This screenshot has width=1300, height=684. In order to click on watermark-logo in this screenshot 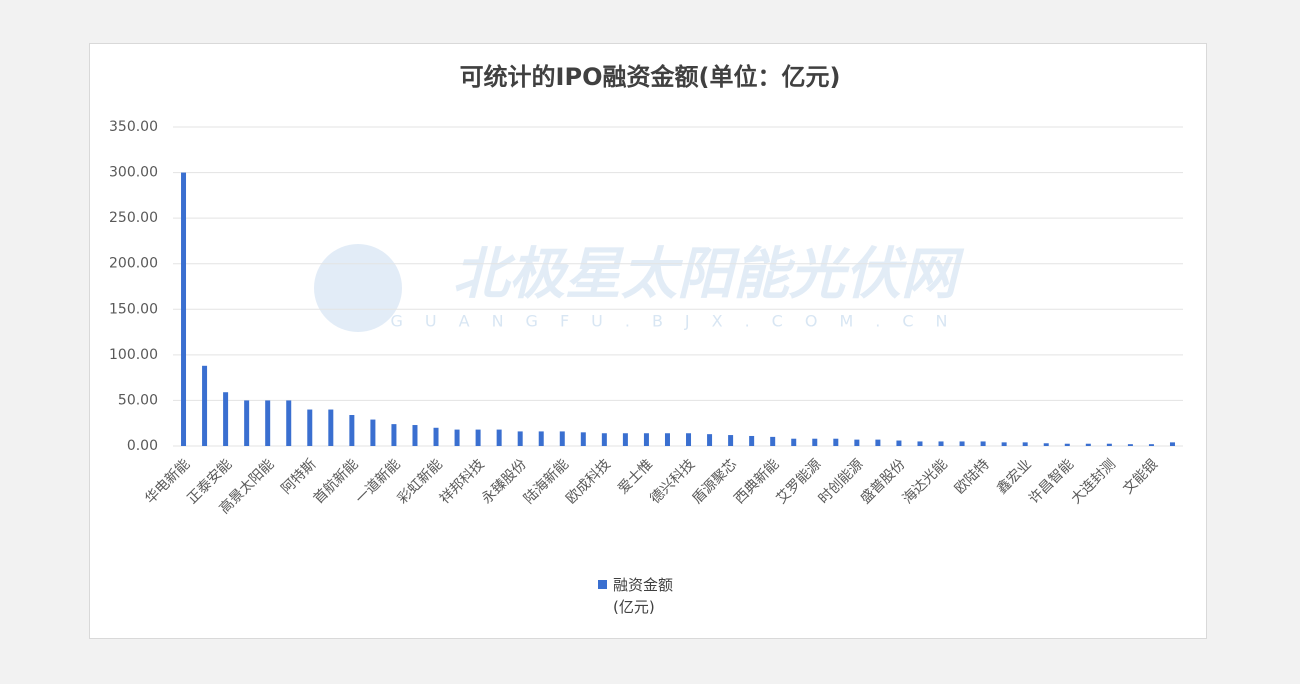, I will do `click(358, 288)`.